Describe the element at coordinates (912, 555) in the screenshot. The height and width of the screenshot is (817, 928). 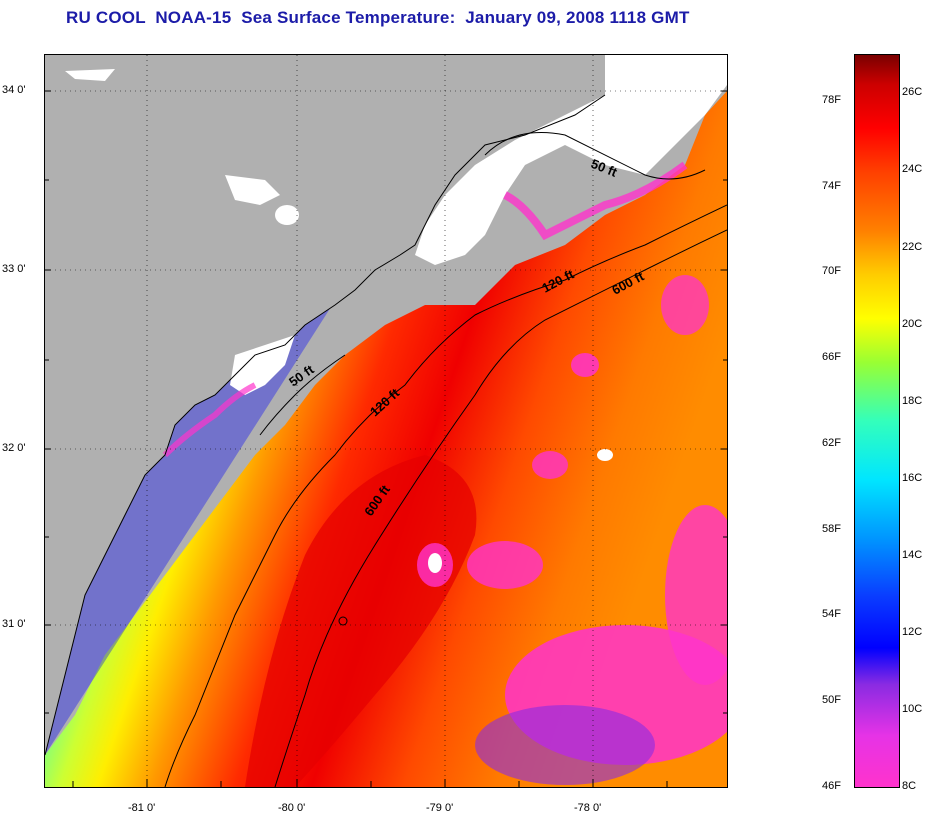
I see `colorbar-label-c: 14C` at that location.